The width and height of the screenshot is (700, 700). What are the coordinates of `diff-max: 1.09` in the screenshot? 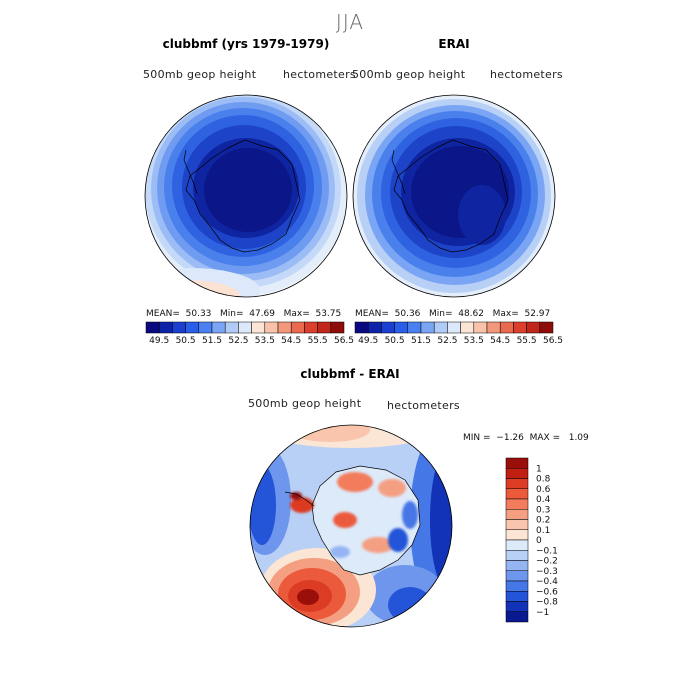 It's located at (578, 438).